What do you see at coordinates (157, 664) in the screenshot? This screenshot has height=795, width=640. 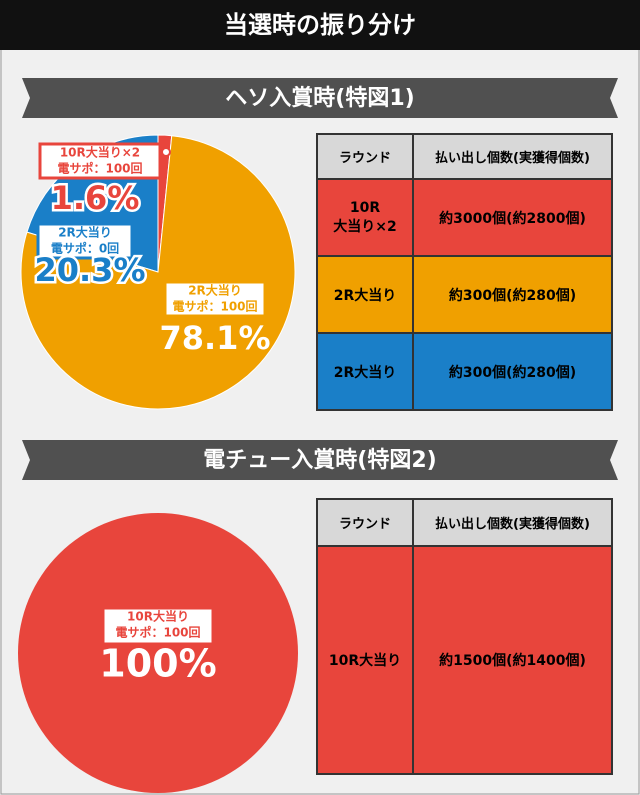 I see `value-label: 100%` at bounding box center [157, 664].